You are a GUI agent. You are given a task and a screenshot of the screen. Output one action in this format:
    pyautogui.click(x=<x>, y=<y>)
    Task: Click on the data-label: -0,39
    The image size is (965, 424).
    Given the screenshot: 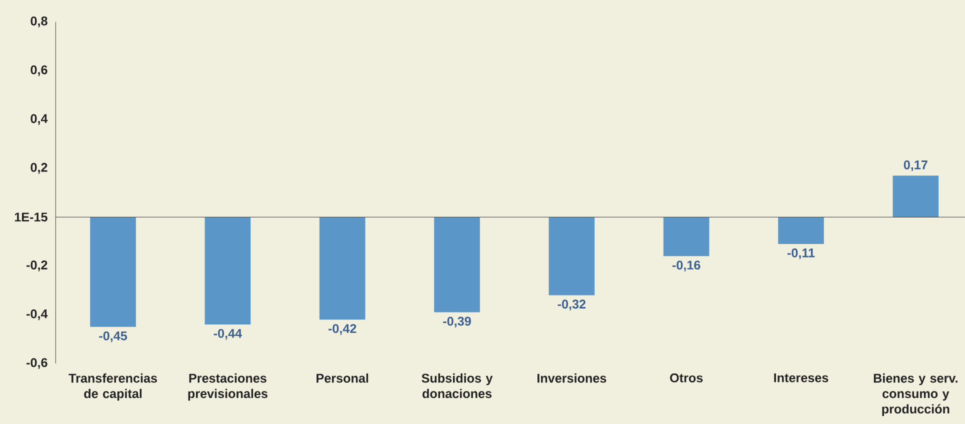 What is the action you would take?
    pyautogui.click(x=457, y=322)
    